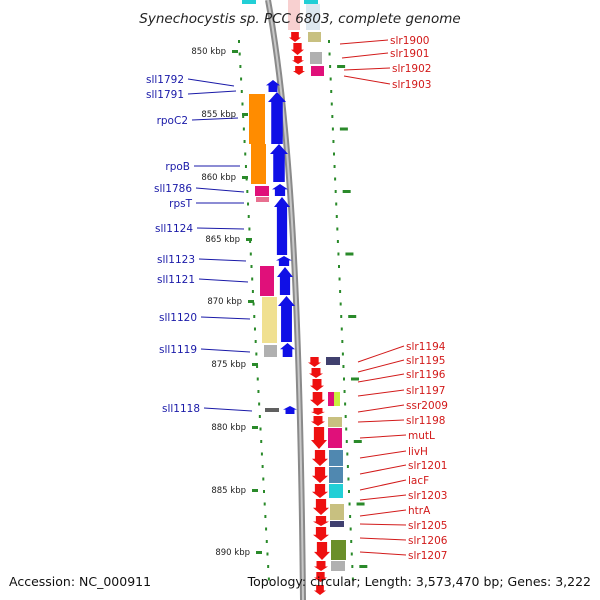 Image resolution: width=600 pixels, height=600 pixels. Describe the element at coordinates (425, 361) in the screenshot. I see `gene-label-slr1195: slr1195` at that location.